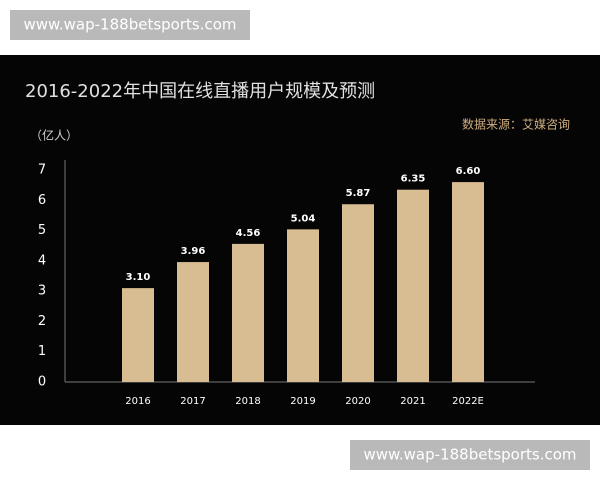  Describe the element at coordinates (516, 124) in the screenshot. I see `source-note: 数据来源：艾媒咨询` at that location.